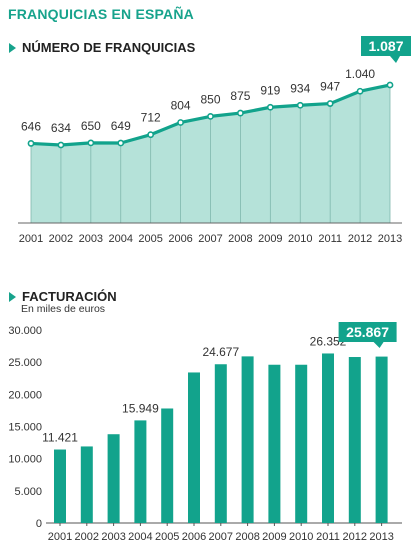 This screenshot has height=549, width=414. What do you see at coordinates (240, 96) in the screenshot?
I see `value-label: 875` at bounding box center [240, 96].